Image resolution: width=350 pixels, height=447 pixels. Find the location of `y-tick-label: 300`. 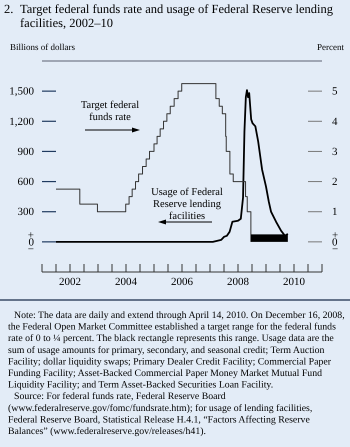

y-tick-label: 300 is located at coordinates (26, 212).